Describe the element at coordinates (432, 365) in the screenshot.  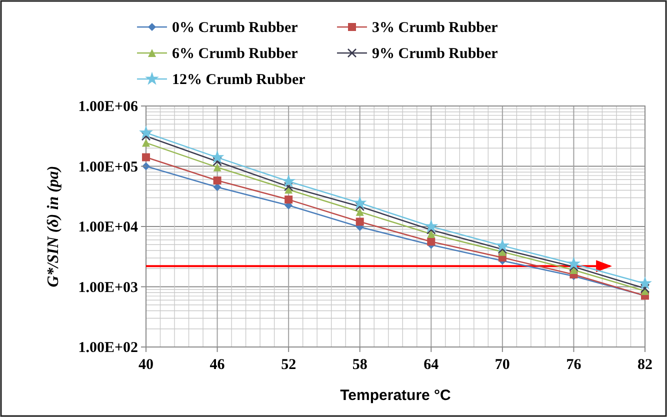
I see `x-tick-label: 64` at that location.